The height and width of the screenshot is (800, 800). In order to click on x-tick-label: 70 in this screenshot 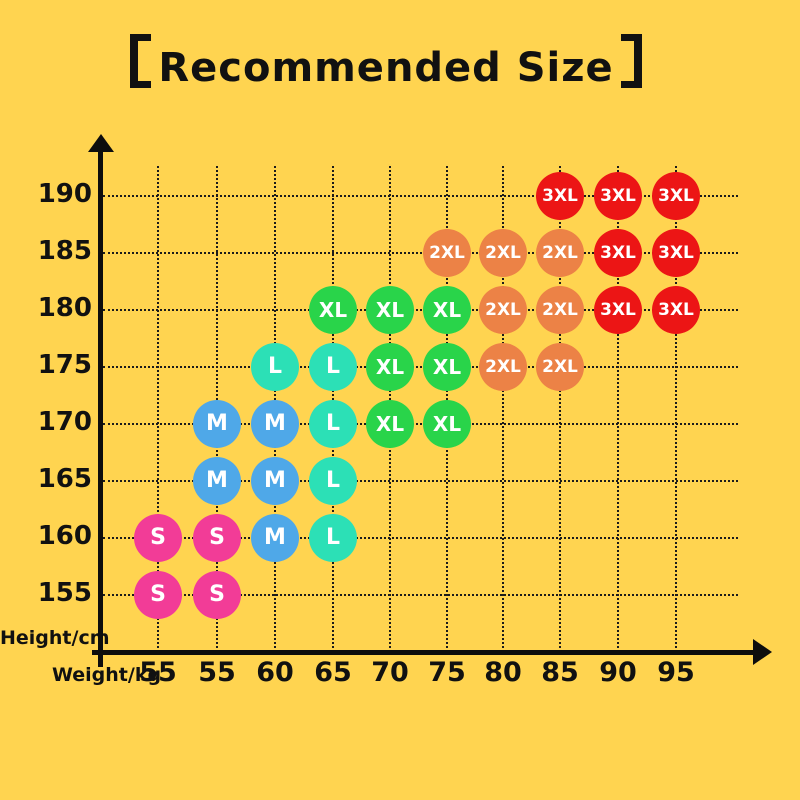, I will do `click(390, 672)`.